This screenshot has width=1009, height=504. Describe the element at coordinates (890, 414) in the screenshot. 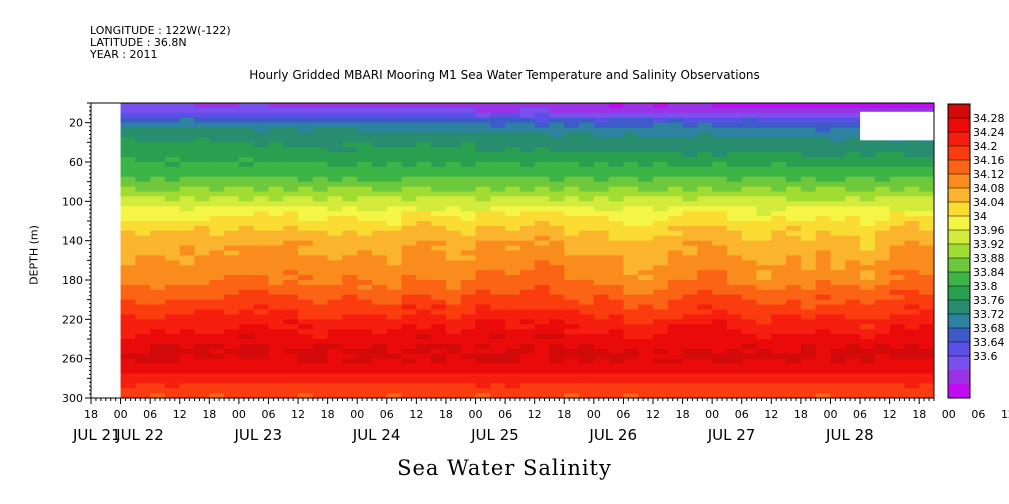

I see `x-tick-label: 12` at that location.